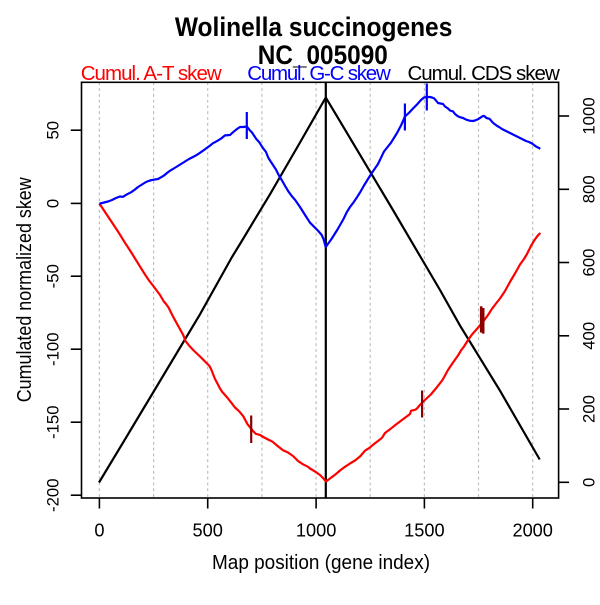 This screenshot has height=605, width=600. I want to click on svg-text: 600, so click(589, 263).